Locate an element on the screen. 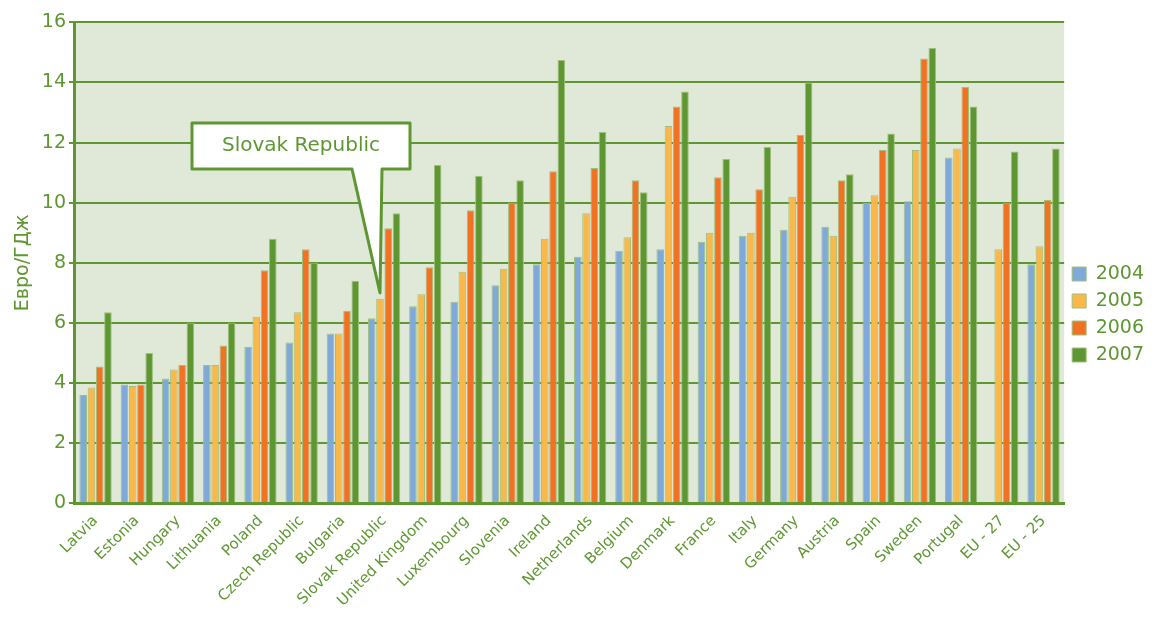  y-tick-label: 14 is located at coordinates (53, 80).